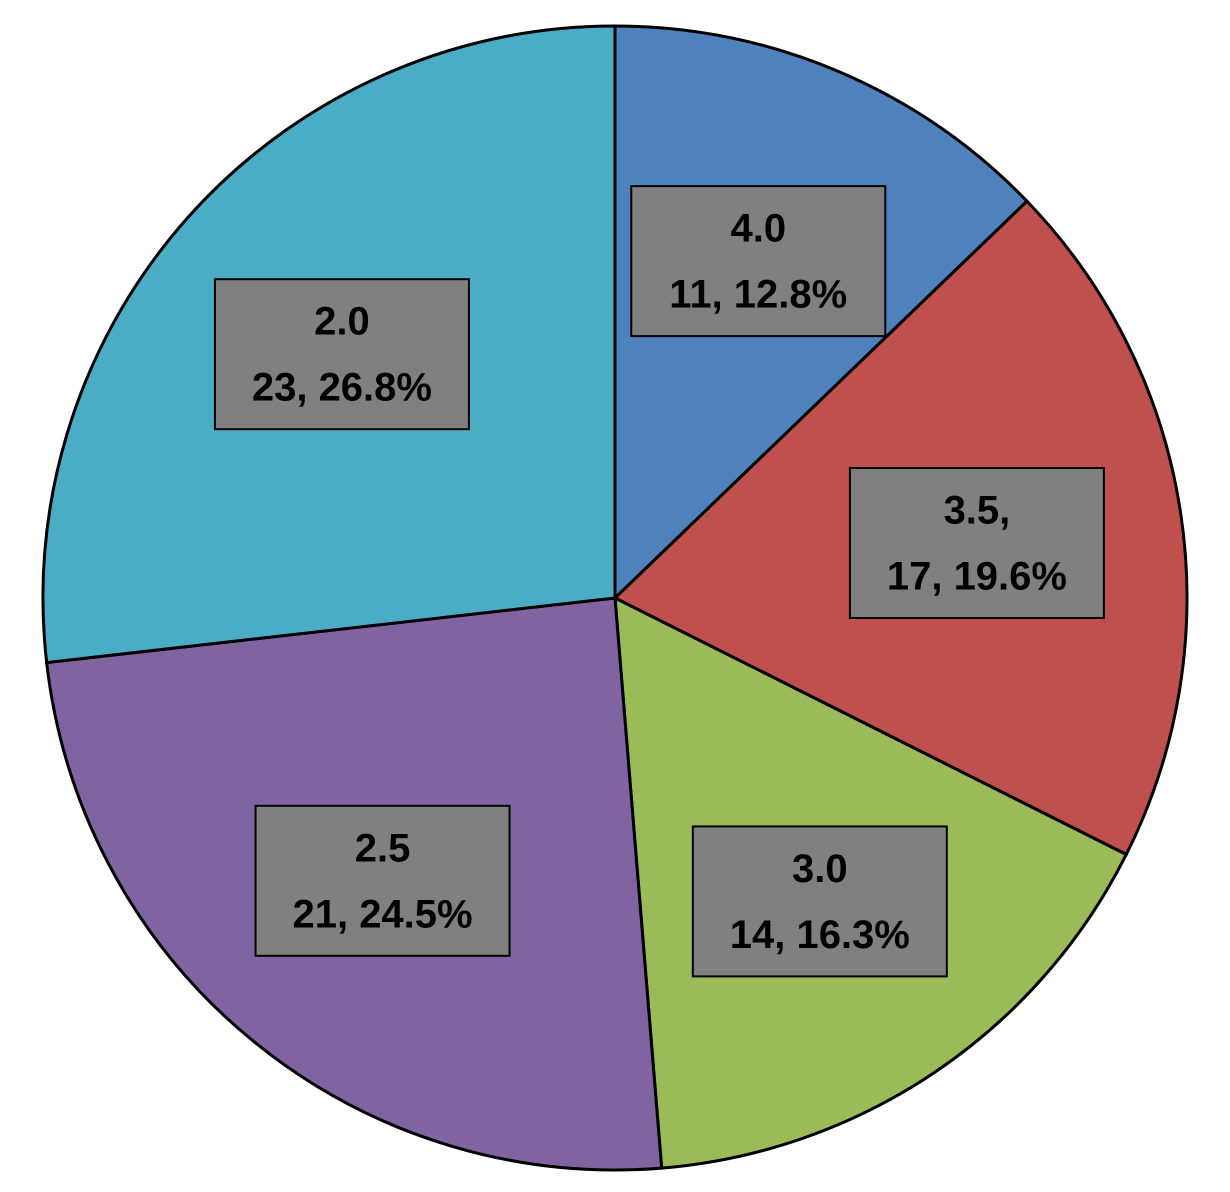 Image resolution: width=1230 pixels, height=1192 pixels. Describe the element at coordinates (383, 848) in the screenshot. I see `category-label: 2.5` at that location.